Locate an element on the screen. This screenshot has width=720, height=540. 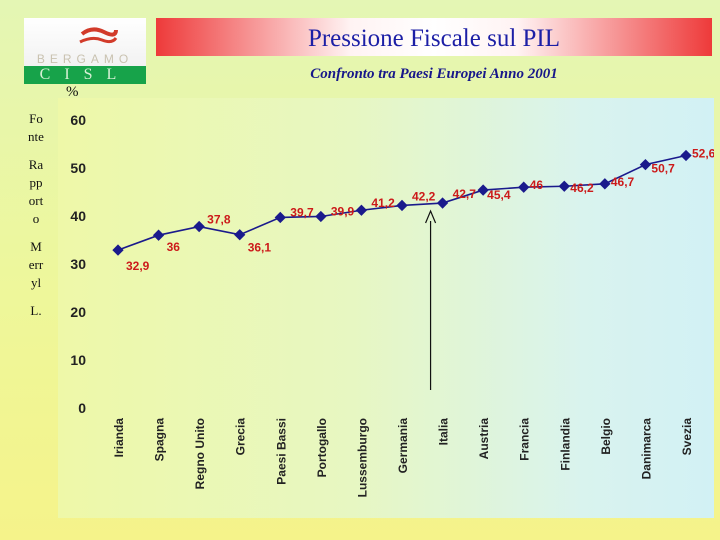
data-label: 37,8 is located at coordinates (219, 220).